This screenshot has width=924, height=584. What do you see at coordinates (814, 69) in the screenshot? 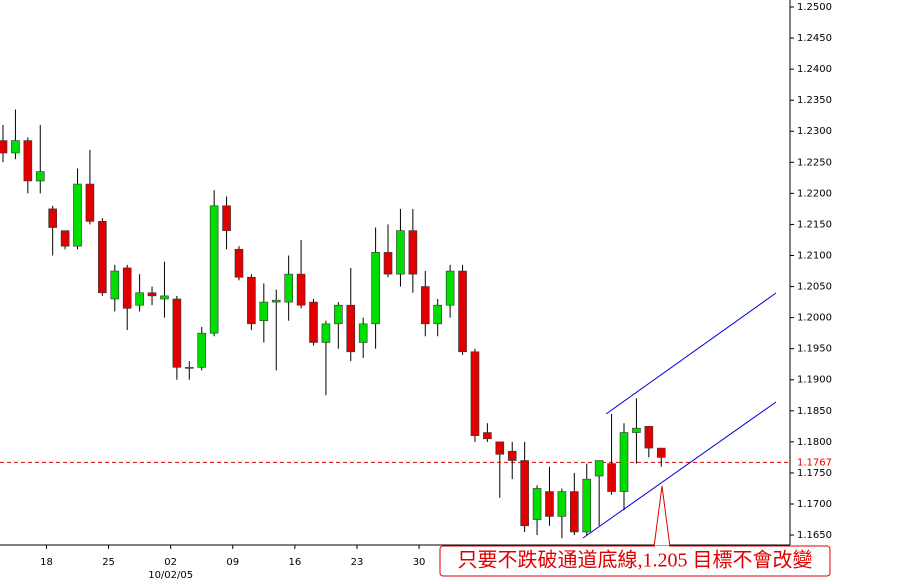
I see `y-tick-label: 1.2400` at bounding box center [814, 69].